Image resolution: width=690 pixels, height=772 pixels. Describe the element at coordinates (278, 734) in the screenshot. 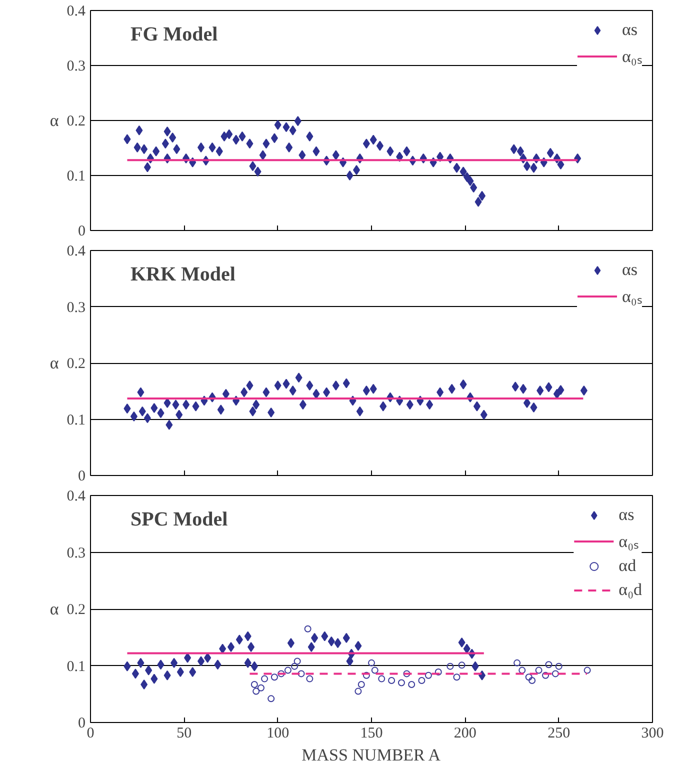

I see `x-tick-label: 100` at that location.